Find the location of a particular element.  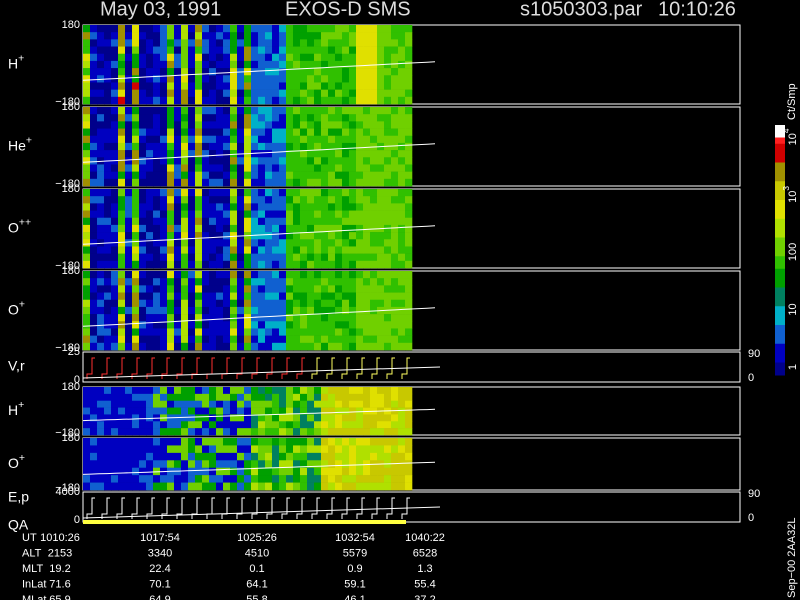

colorbar-cell is located at coordinates (780, 341).